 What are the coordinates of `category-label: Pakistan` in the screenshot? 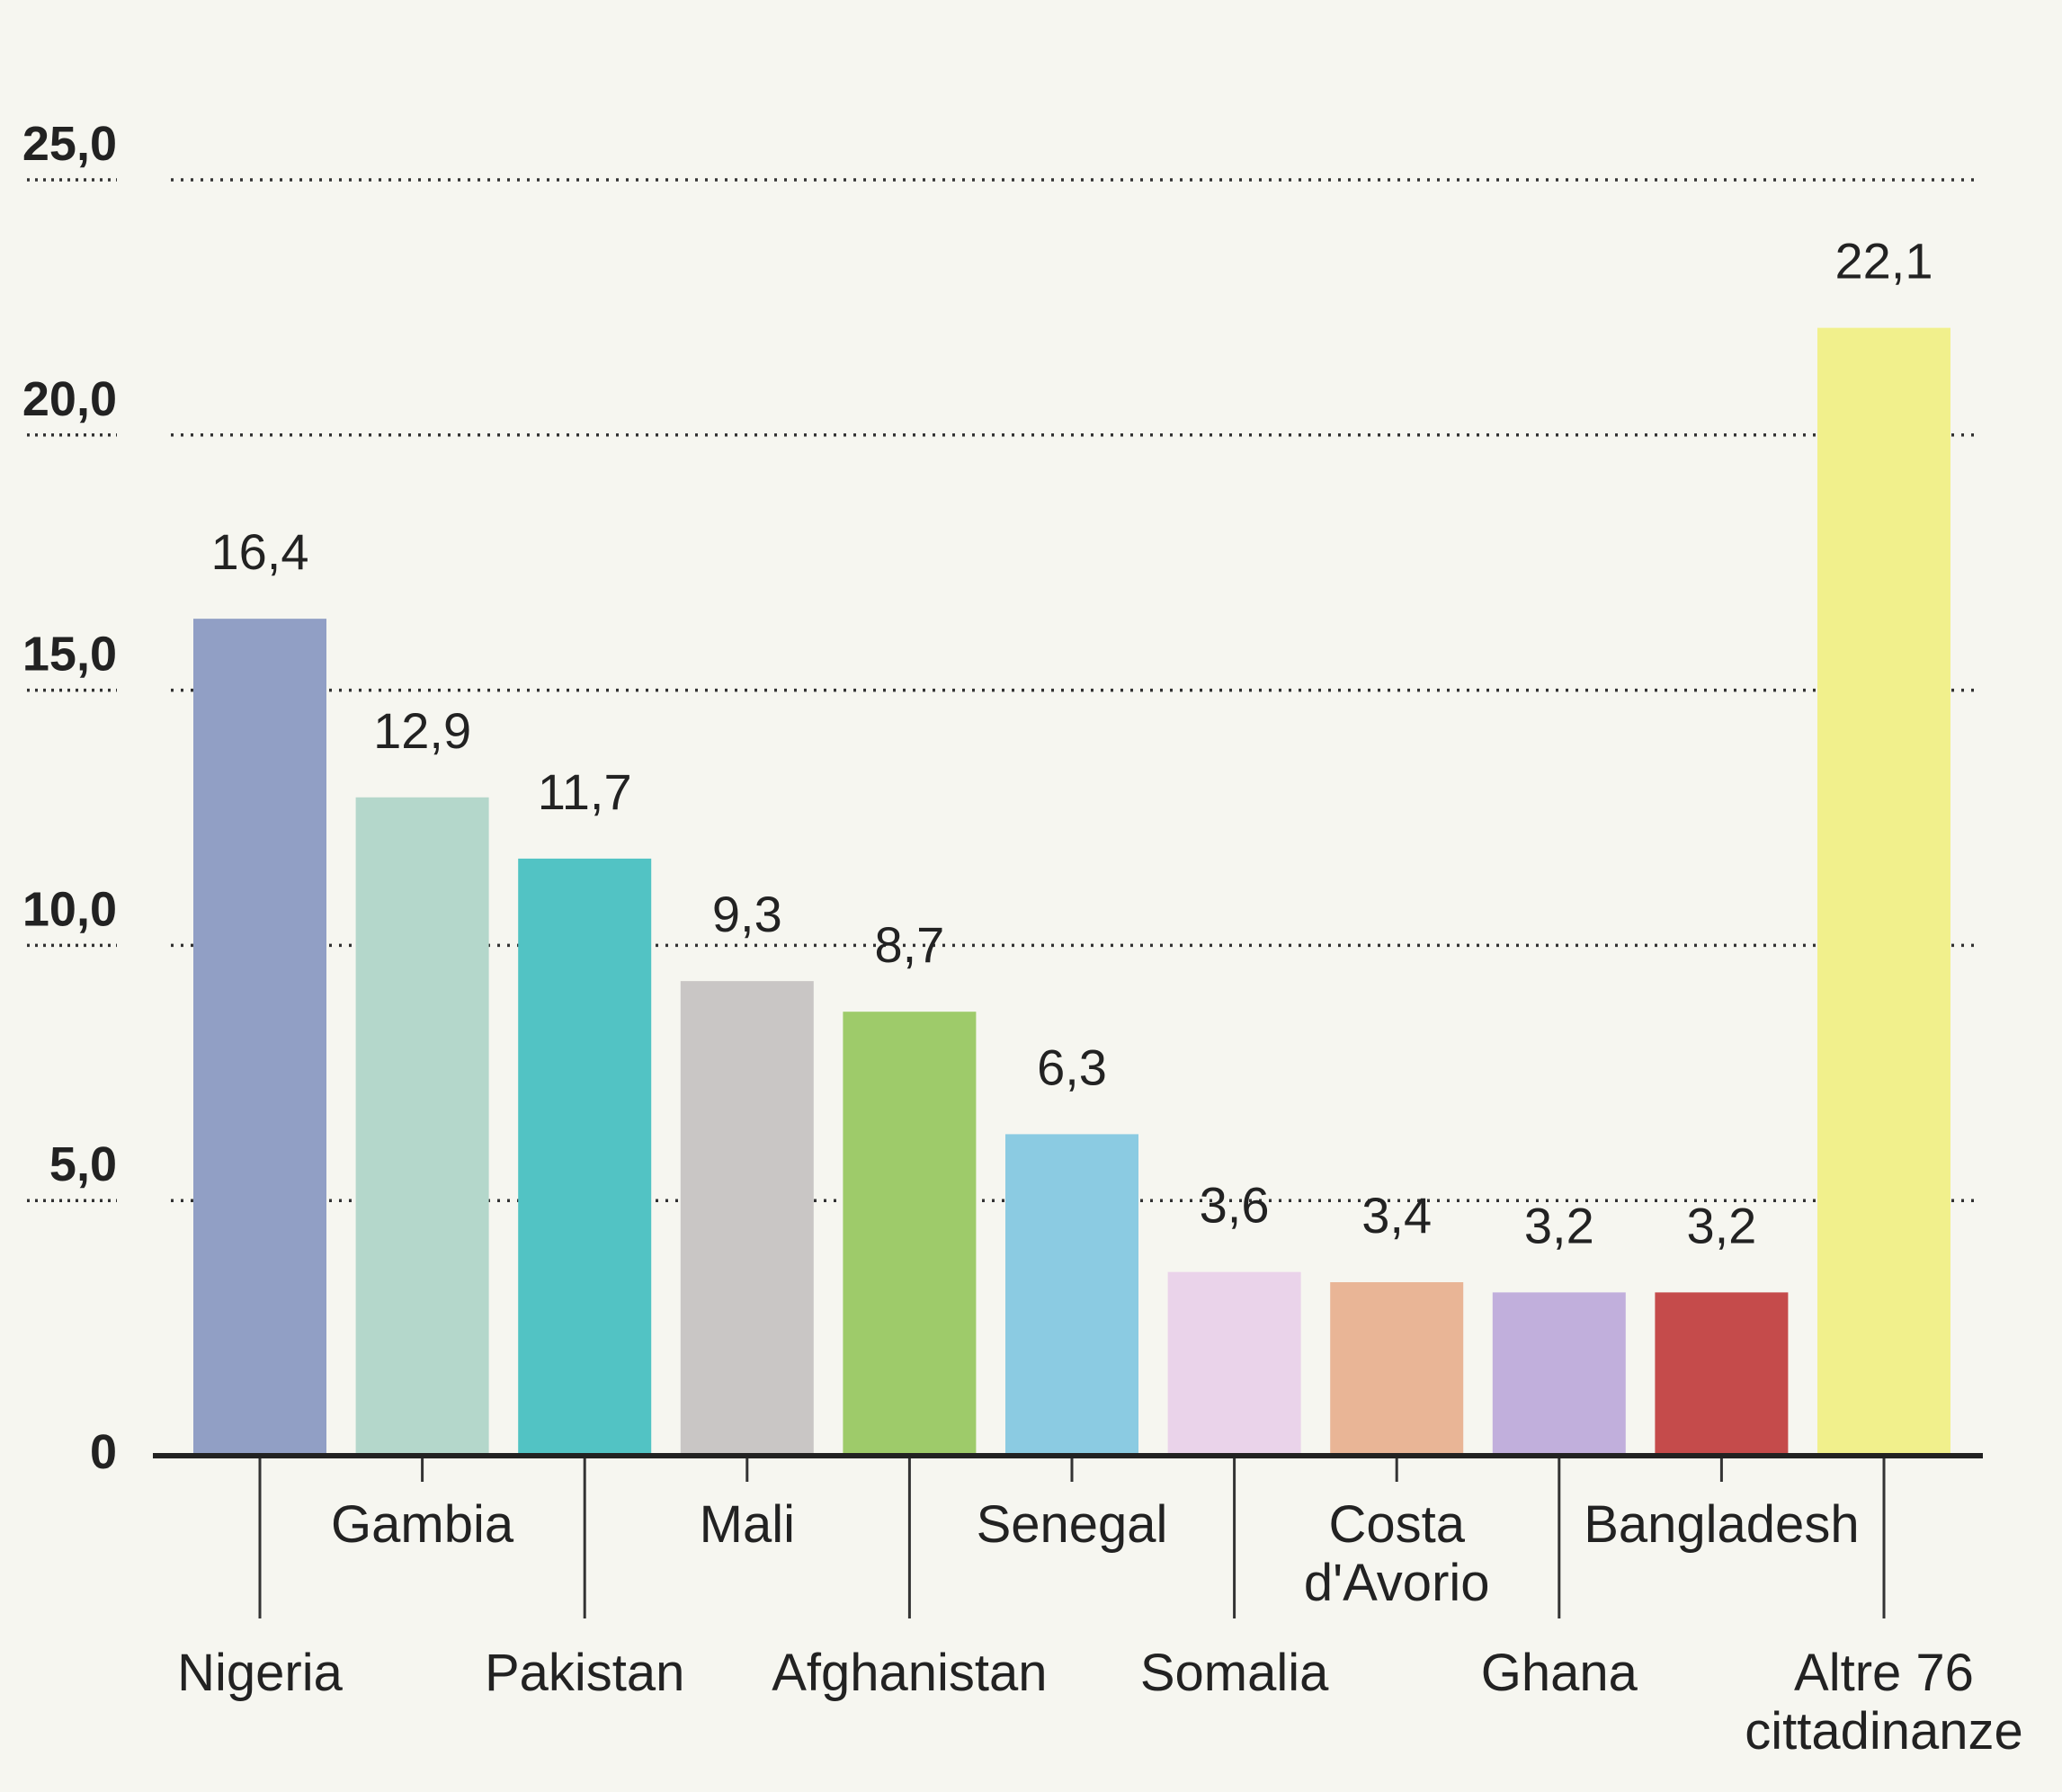 It's located at (584, 1673).